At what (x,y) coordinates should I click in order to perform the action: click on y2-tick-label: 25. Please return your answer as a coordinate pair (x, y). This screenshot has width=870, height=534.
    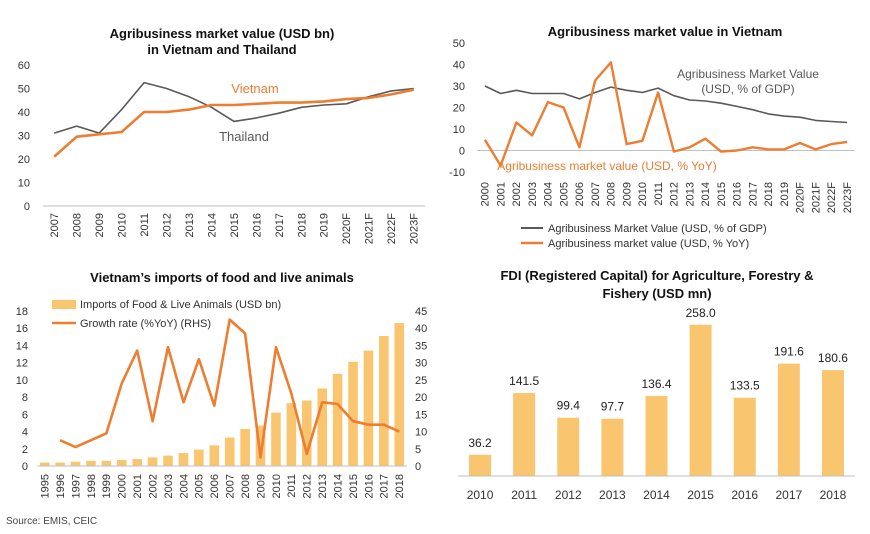
    Looking at the image, I should click on (421, 381).